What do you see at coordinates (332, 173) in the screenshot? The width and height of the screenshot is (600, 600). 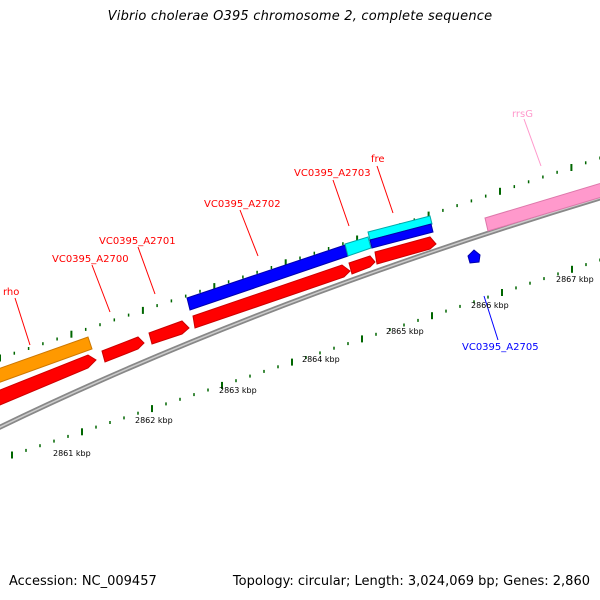 I see `gene-label-a2703: VC0395_A2703` at bounding box center [332, 173].